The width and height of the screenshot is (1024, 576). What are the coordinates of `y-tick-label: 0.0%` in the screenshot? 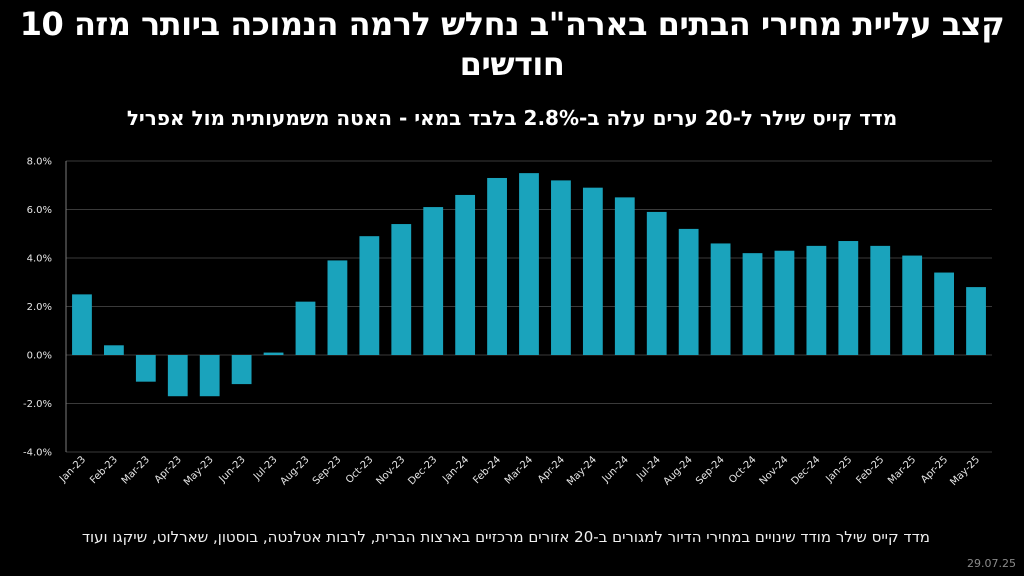 It's located at (39, 356).